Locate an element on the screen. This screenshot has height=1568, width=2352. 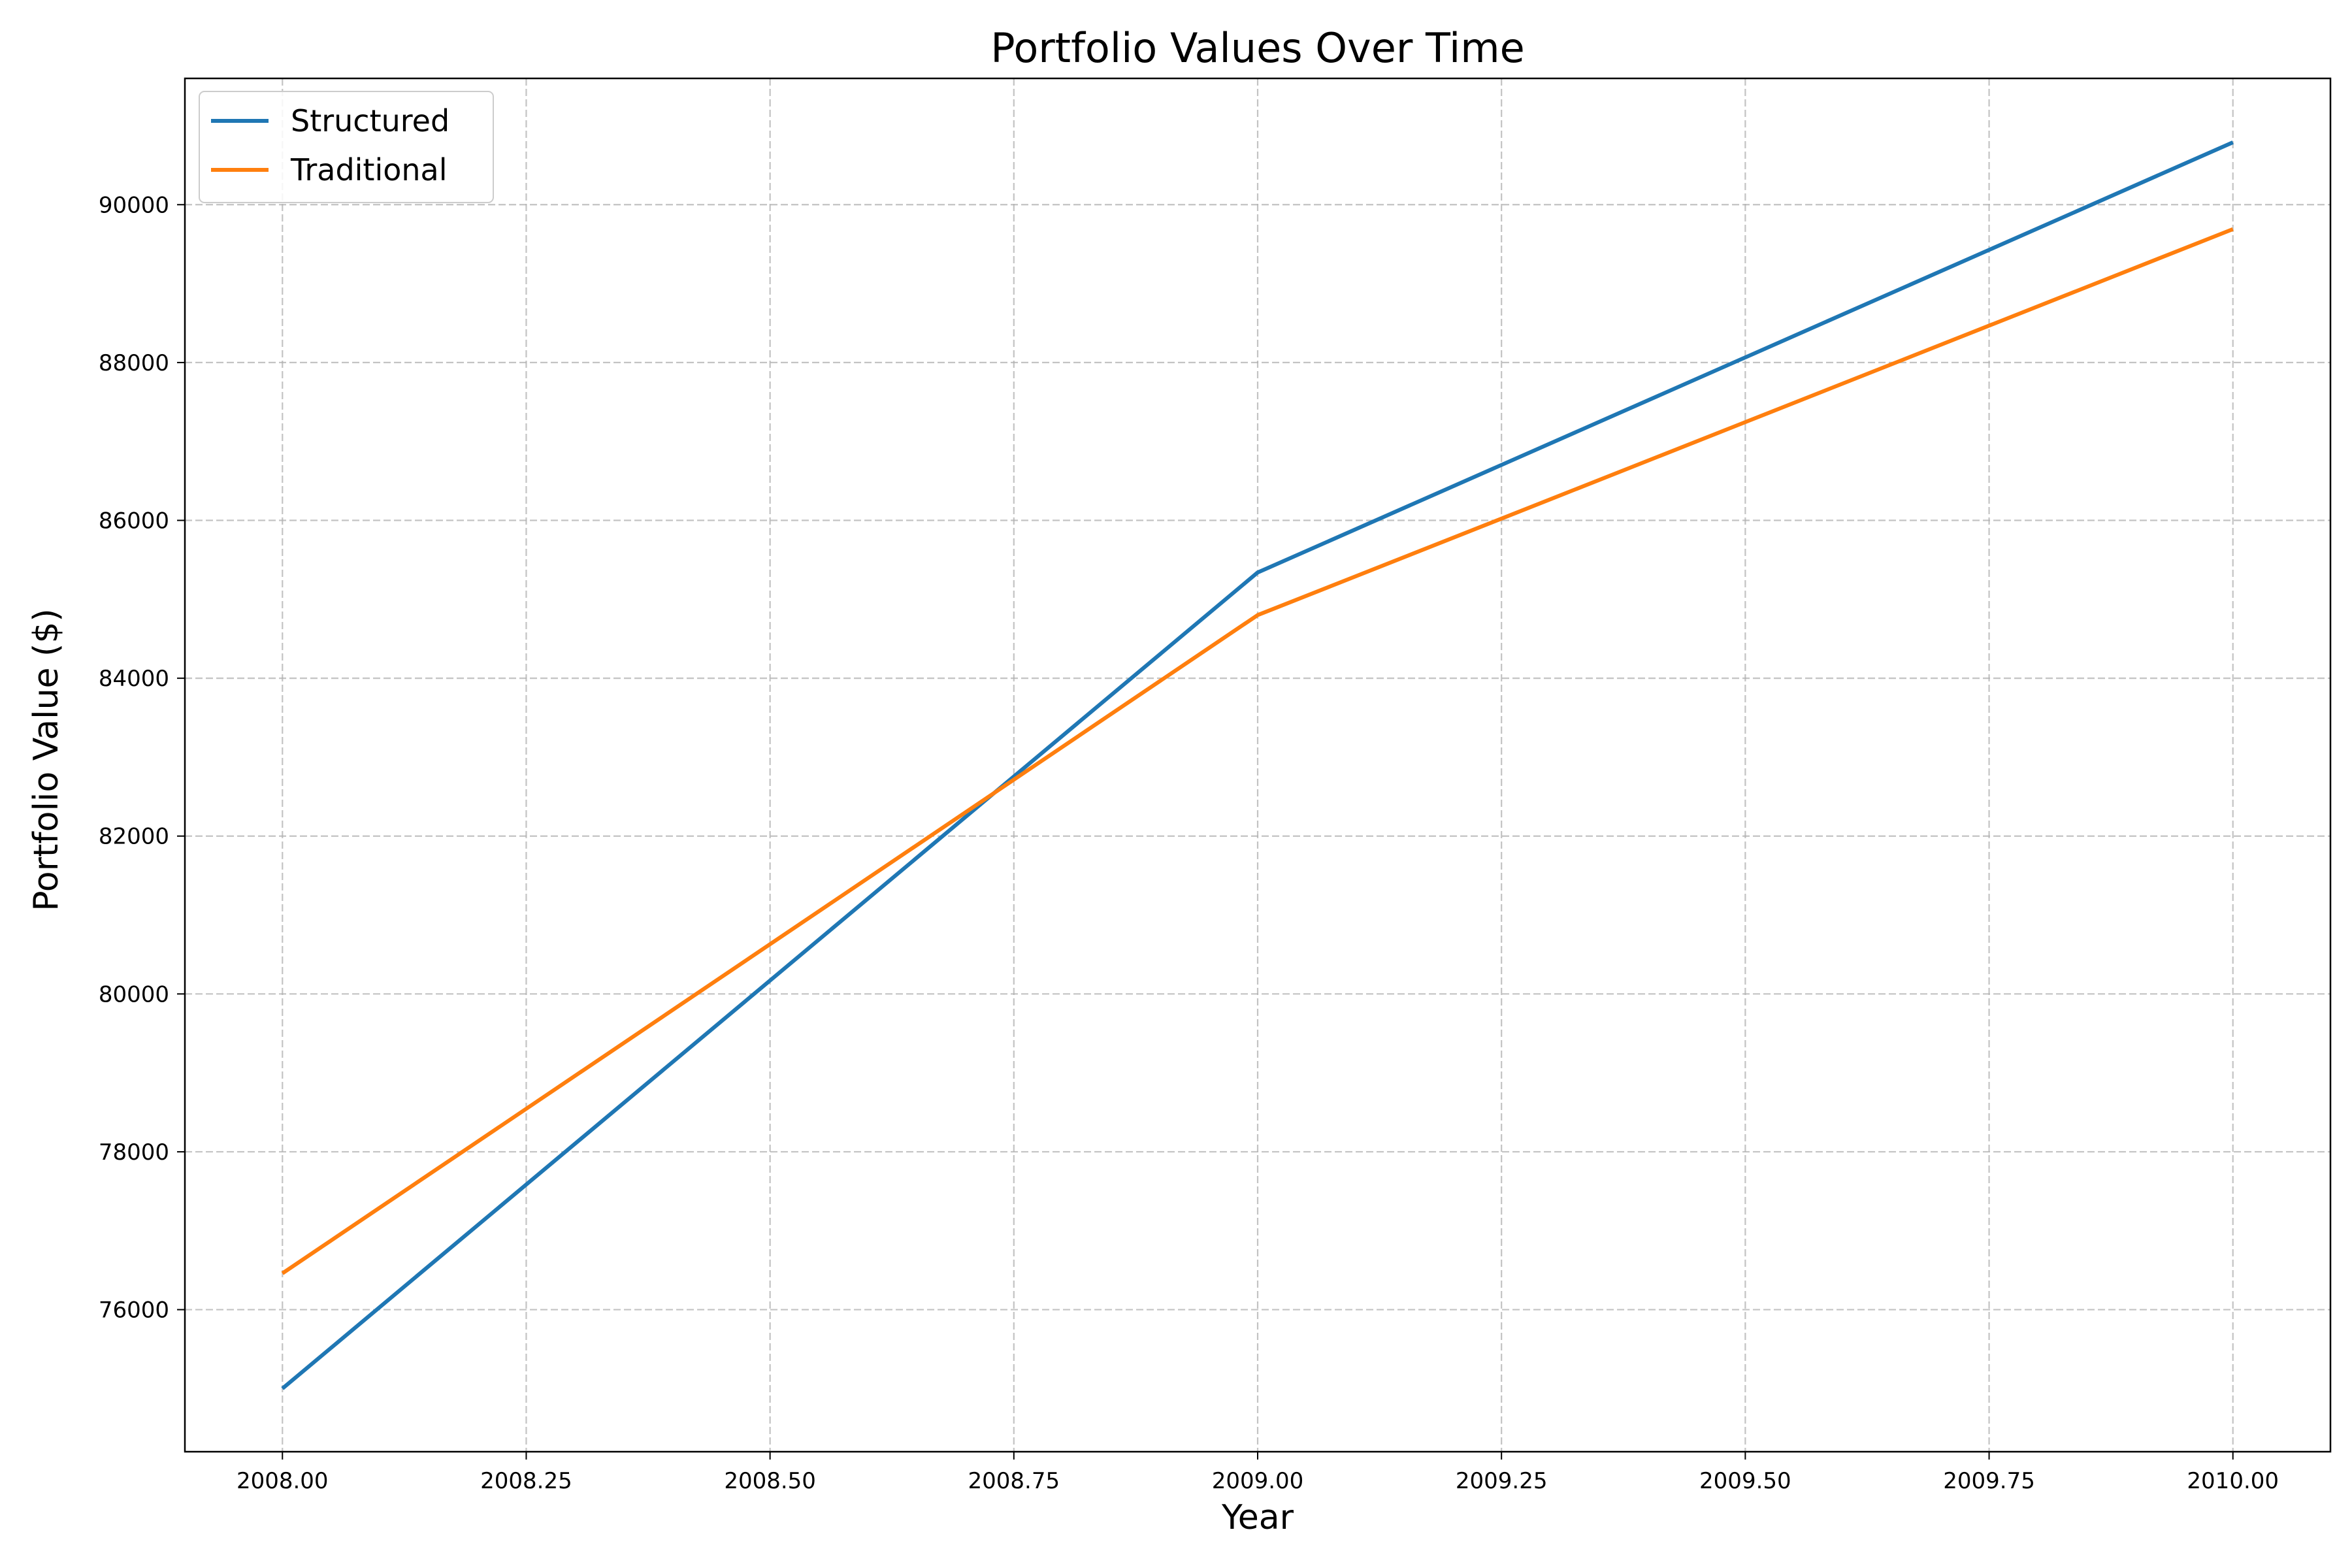
legend: Structured Traditional is located at coordinates (346, 147).